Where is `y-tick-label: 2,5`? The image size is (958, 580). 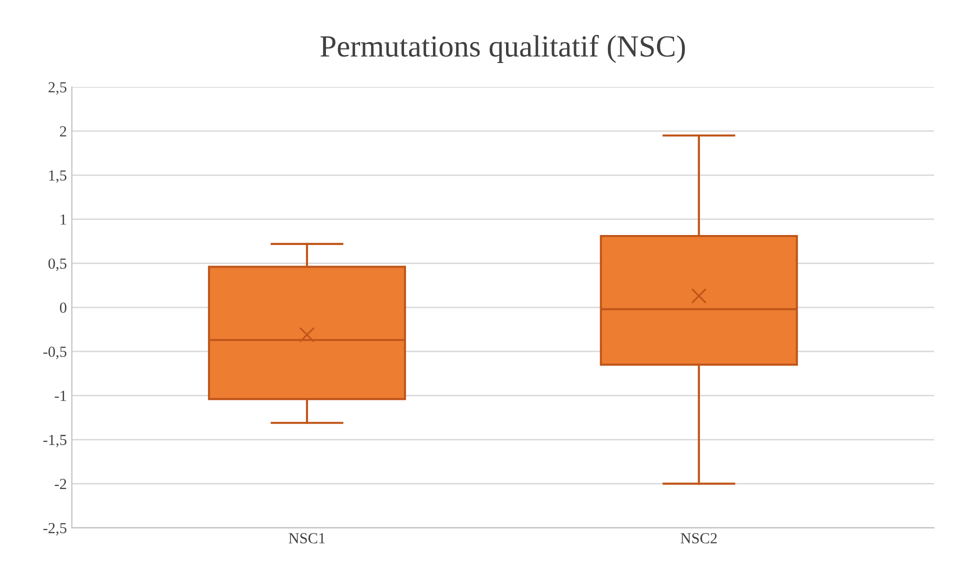
y-tick-label: 2,5 is located at coordinates (57, 88).